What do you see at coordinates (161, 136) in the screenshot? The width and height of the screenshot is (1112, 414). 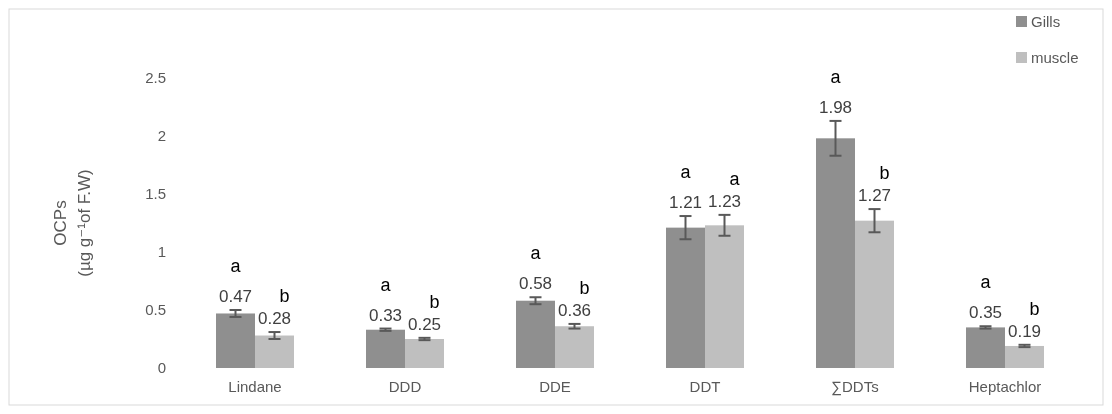 I see `y-tick-label: 2` at bounding box center [161, 136].